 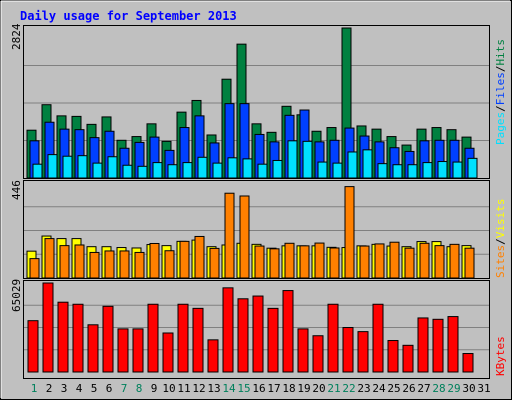 I want to click on x-label-day-27: 27, so click(x=423, y=388).